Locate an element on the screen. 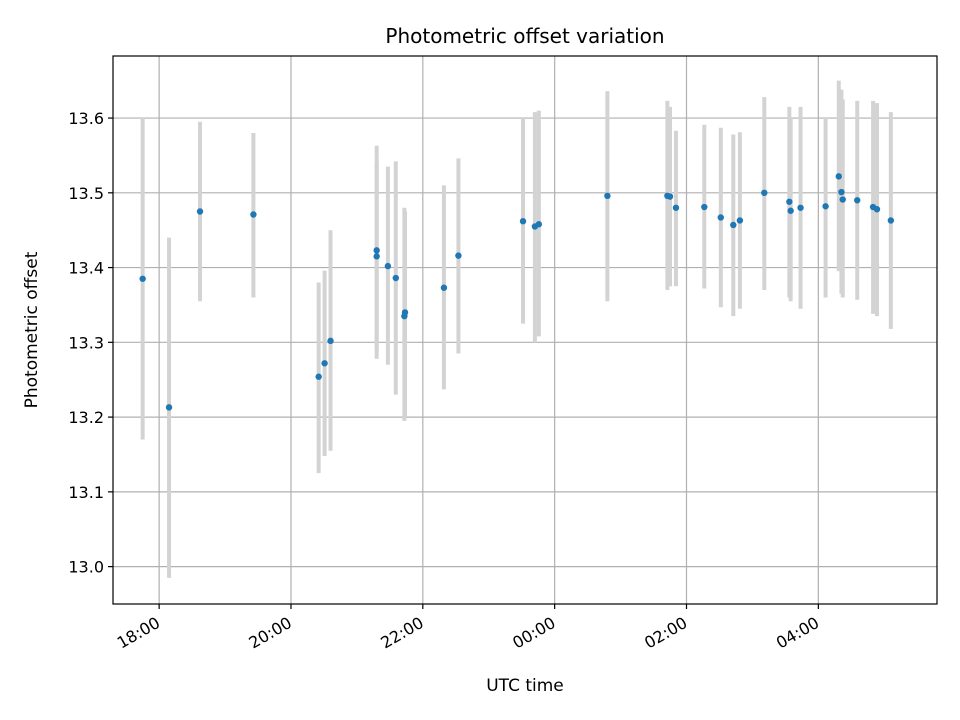  y-axis-title: Photometric offset is located at coordinates (32, 329).